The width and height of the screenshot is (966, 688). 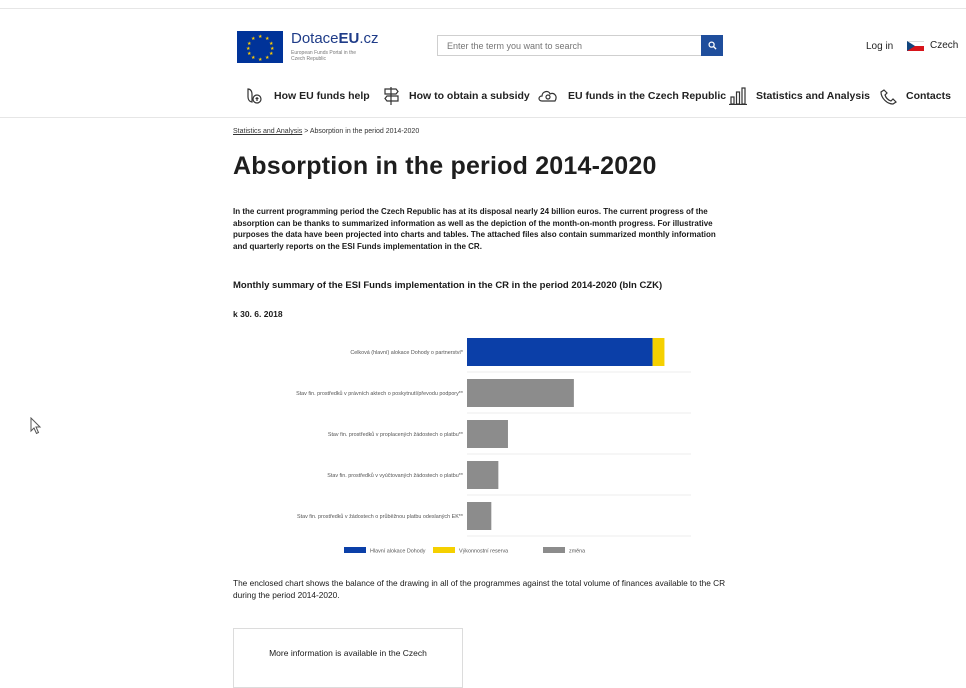 I want to click on language-label: Czech, so click(x=944, y=45).